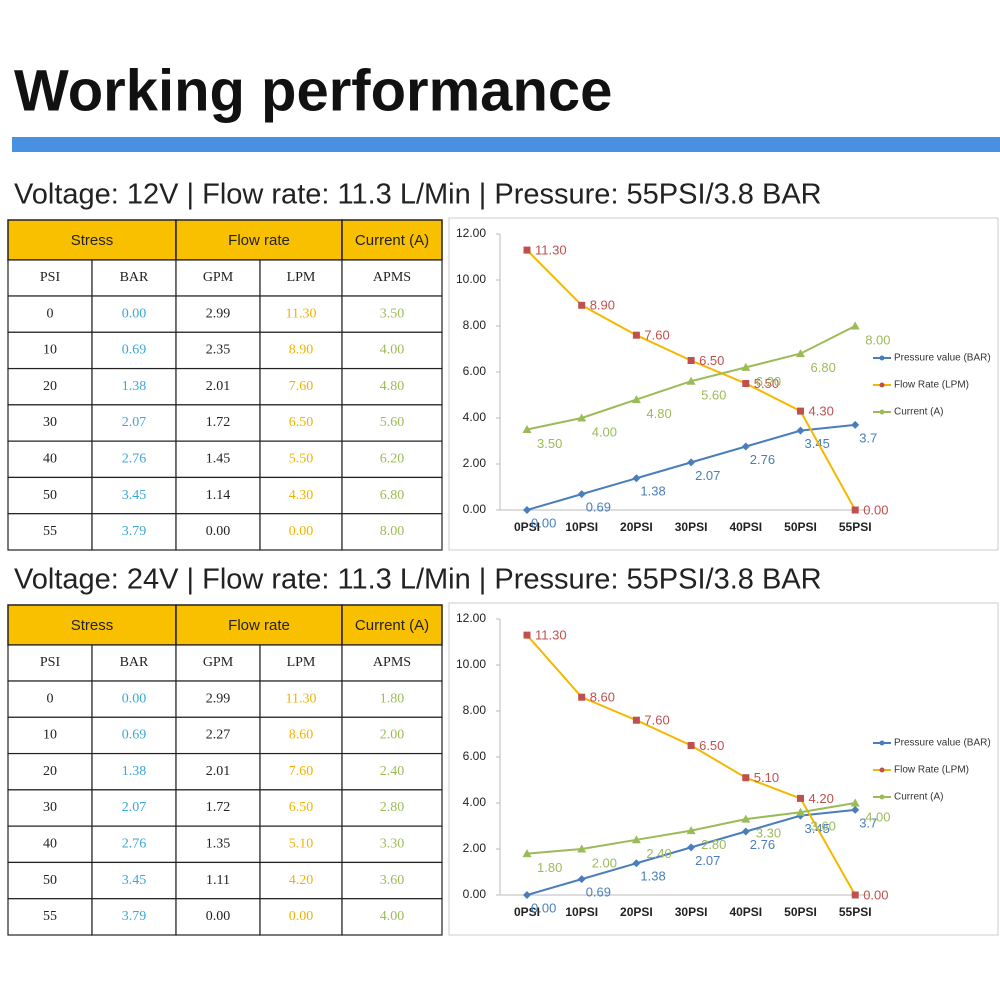  What do you see at coordinates (551, 250) in the screenshot?
I see `data-label: 11.30` at bounding box center [551, 250].